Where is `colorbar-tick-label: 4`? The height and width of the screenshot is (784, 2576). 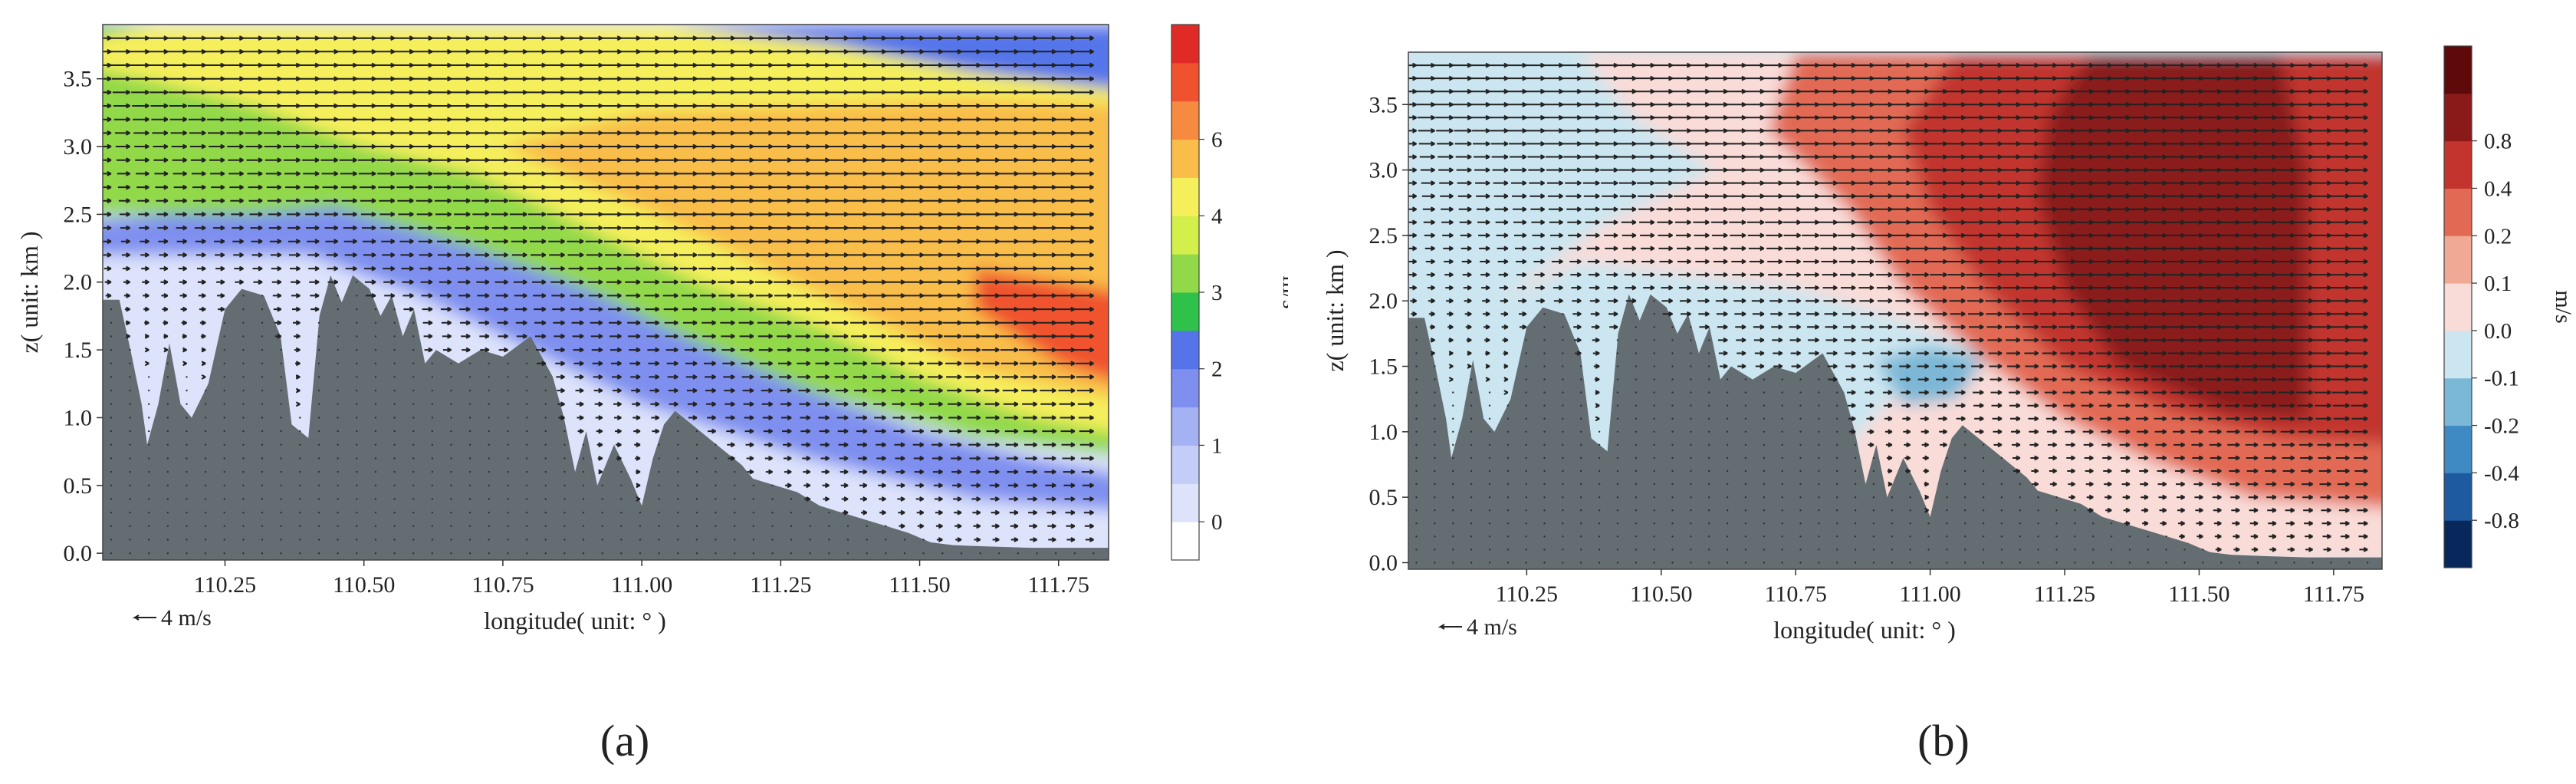 colorbar-tick-label: 4 is located at coordinates (1217, 216).